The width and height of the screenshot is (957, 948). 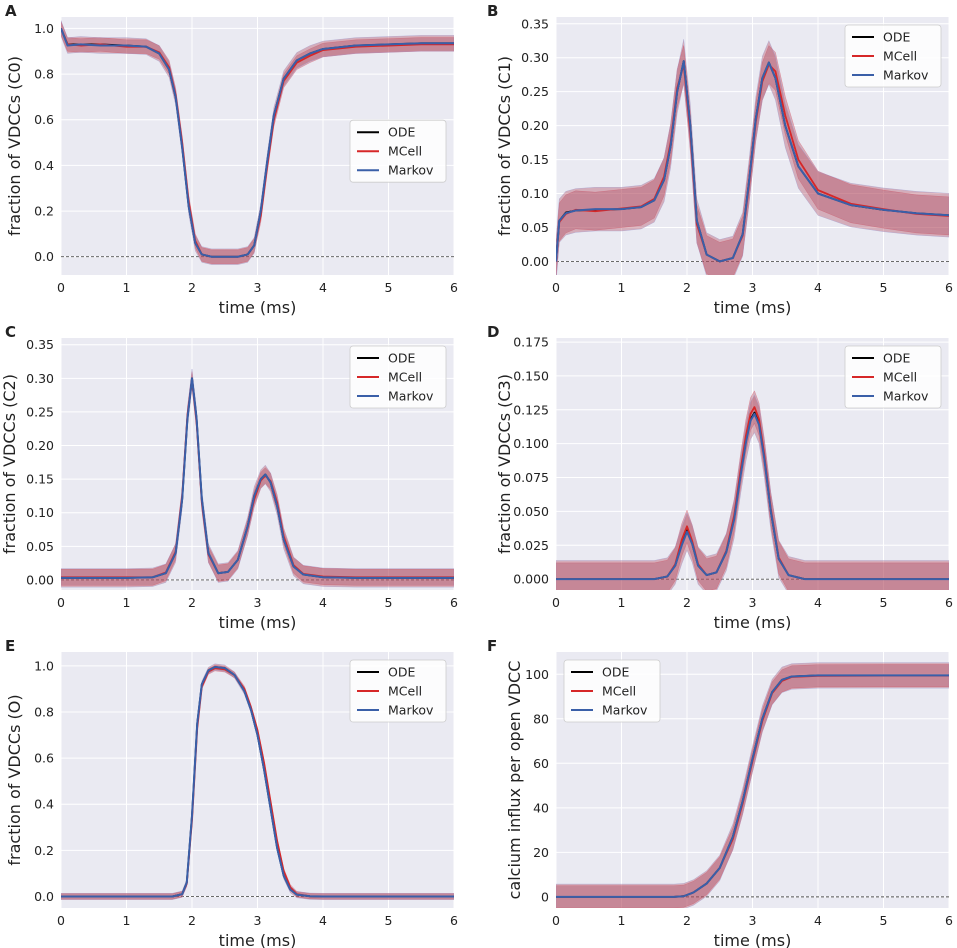 I want to click on y-tick-label: 0.100, so click(x=531, y=443).